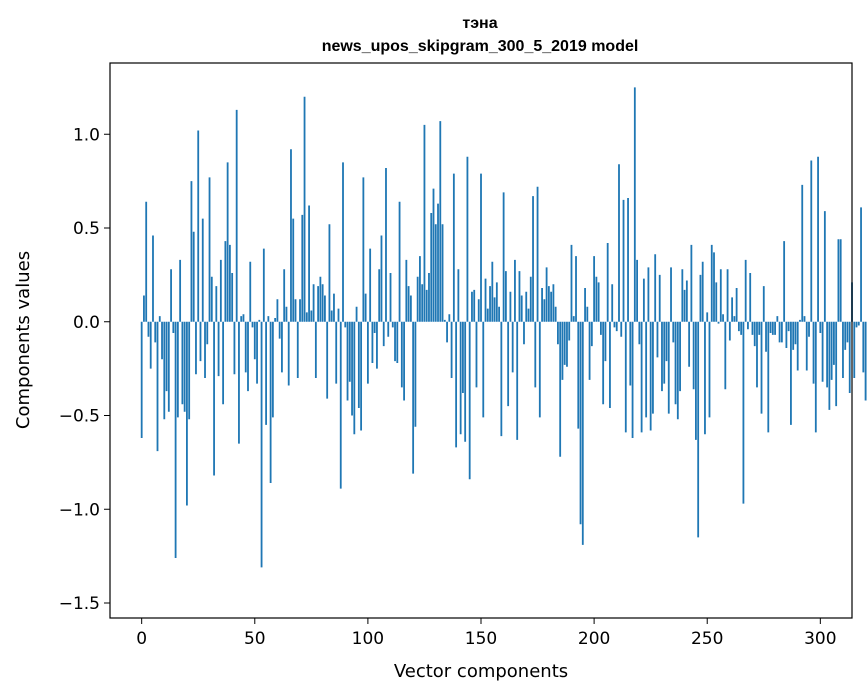  I want to click on x-axis-label: Vector components, so click(481, 671).